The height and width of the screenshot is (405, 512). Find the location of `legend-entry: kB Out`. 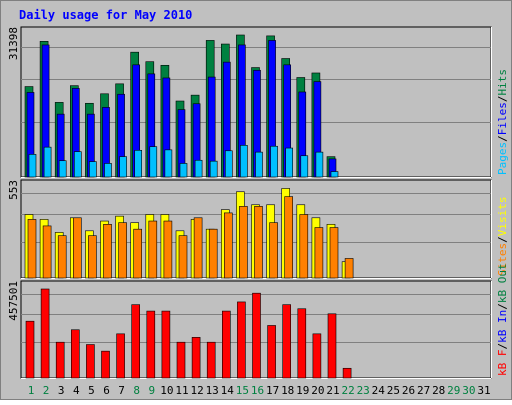

legend-entry: kB Out is located at coordinates (502, 283).